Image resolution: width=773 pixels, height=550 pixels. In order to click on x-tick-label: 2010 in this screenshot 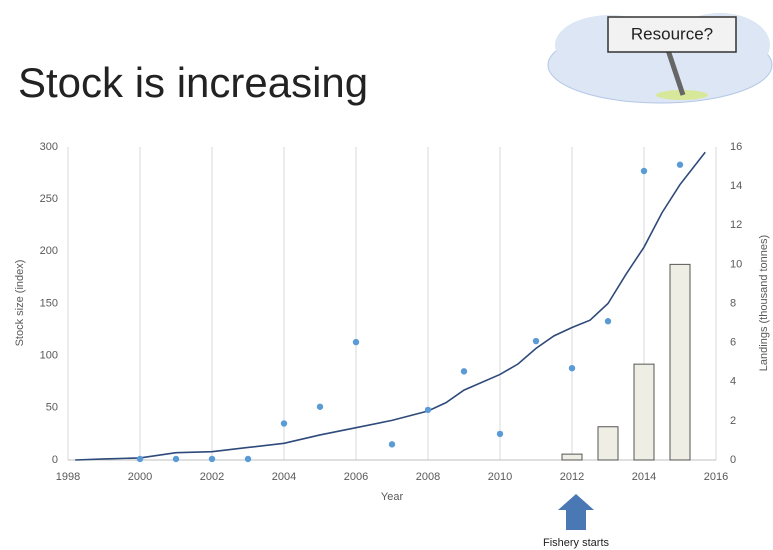, I will do `click(500, 477)`.